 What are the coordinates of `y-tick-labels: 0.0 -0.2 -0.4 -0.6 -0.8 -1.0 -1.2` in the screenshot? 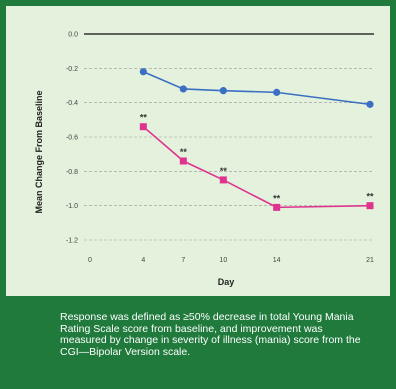 It's located at (72, 138).